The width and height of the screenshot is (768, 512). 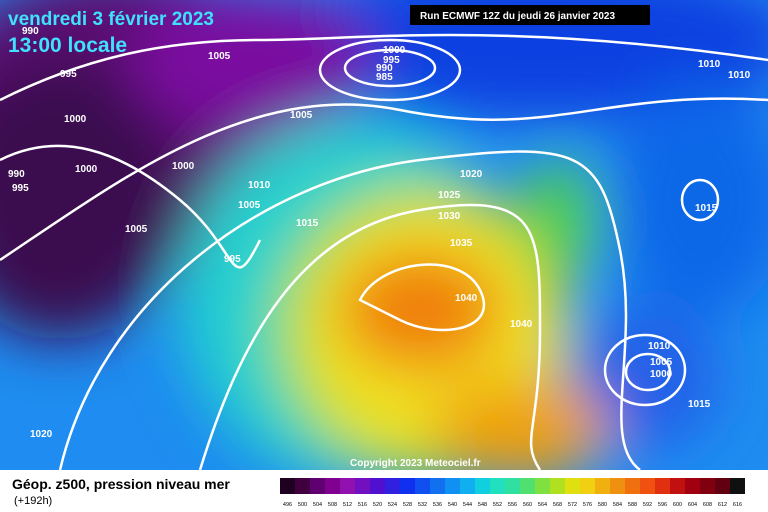 What do you see at coordinates (302, 505) in the screenshot?
I see `legend-label: 500` at bounding box center [302, 505].